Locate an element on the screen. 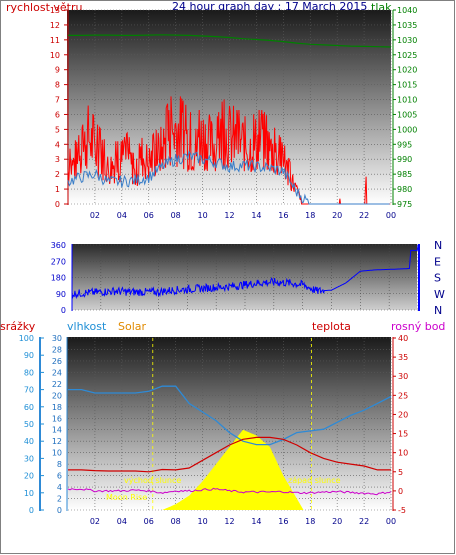 This screenshot has height=555, width=456. pressure-tick-label: 1025 is located at coordinates (407, 55).